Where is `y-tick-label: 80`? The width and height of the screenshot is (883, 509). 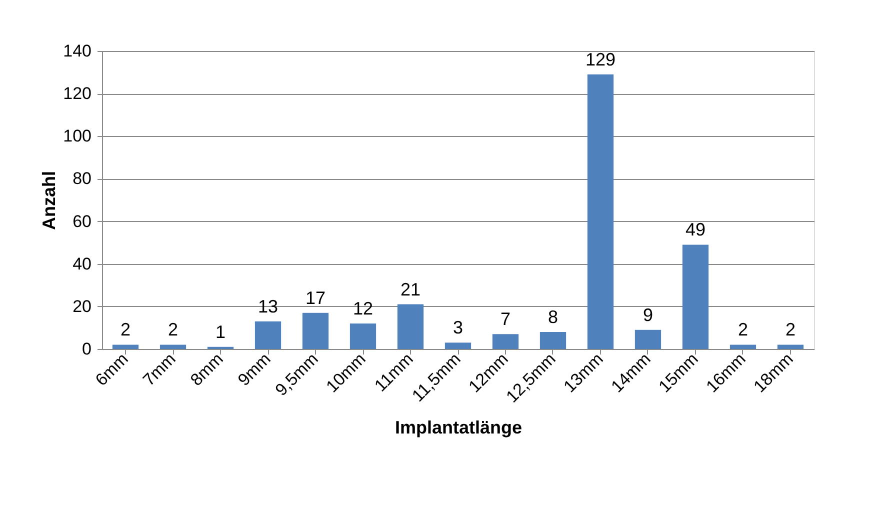 y-tick-label: 80 is located at coordinates (82, 178).